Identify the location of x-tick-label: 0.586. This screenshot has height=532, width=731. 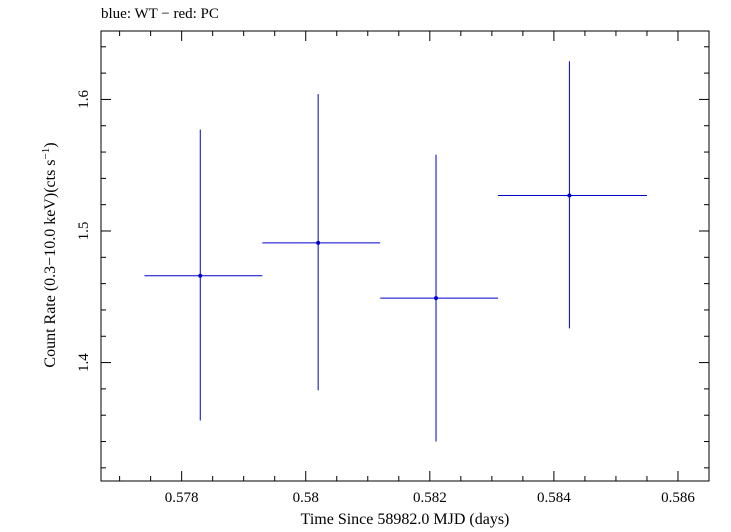
(678, 498).